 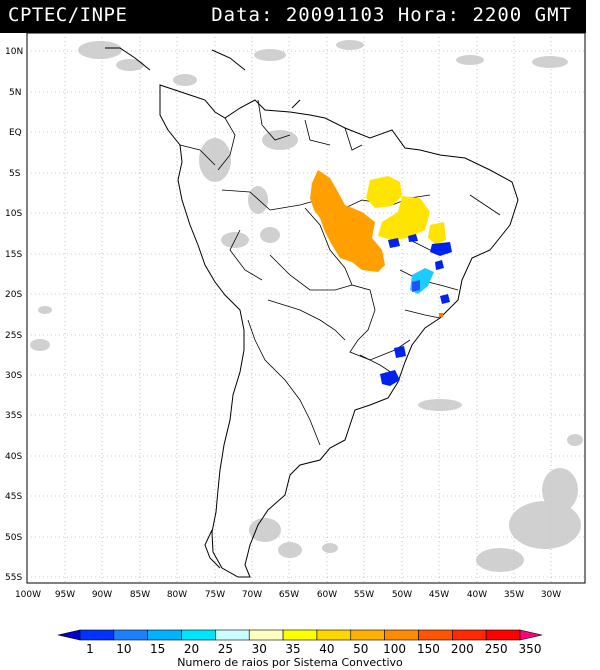 I want to click on colorbar-label: 200, so click(x=462, y=649).